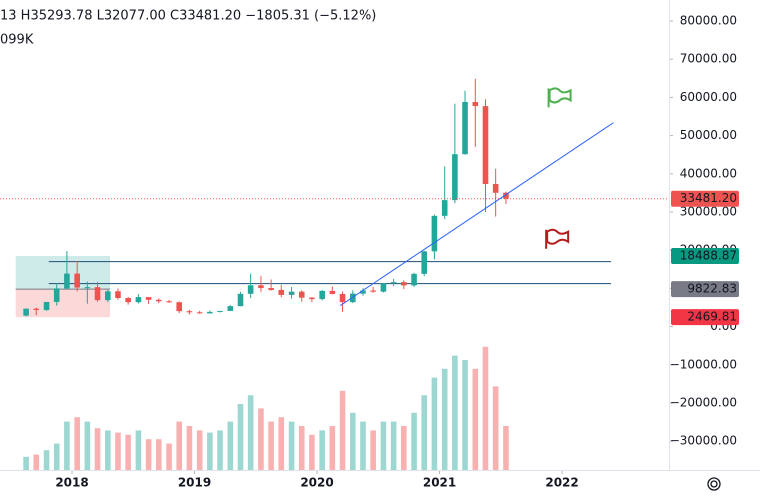  Describe the element at coordinates (712, 289) in the screenshot. I see `price-tag-label: 9822.83` at that location.